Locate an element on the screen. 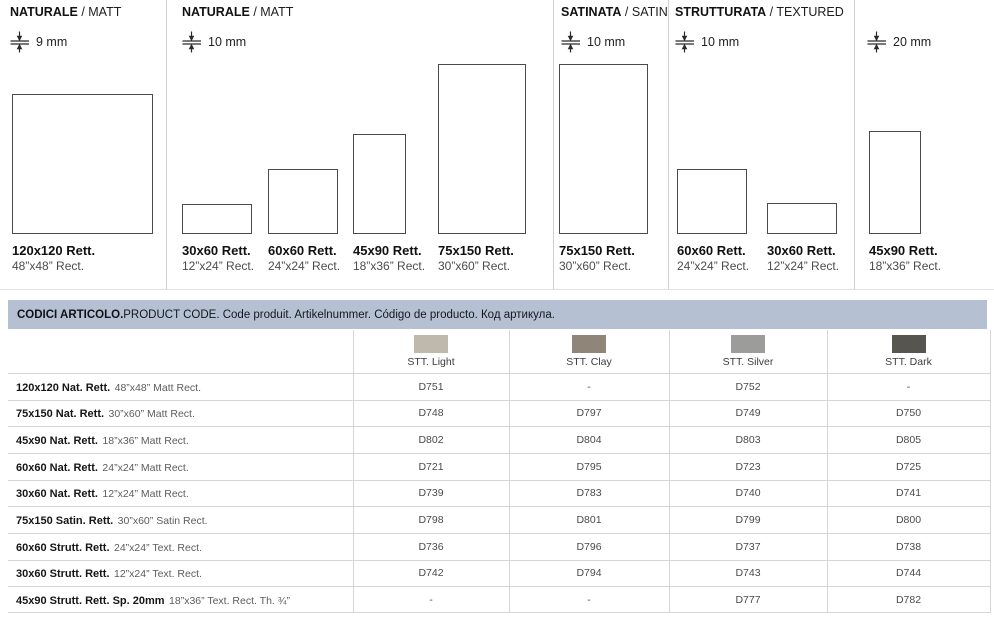  table-header-row: STT. Light STT. Clay STT. Silver STT. Dark is located at coordinates (499, 349).